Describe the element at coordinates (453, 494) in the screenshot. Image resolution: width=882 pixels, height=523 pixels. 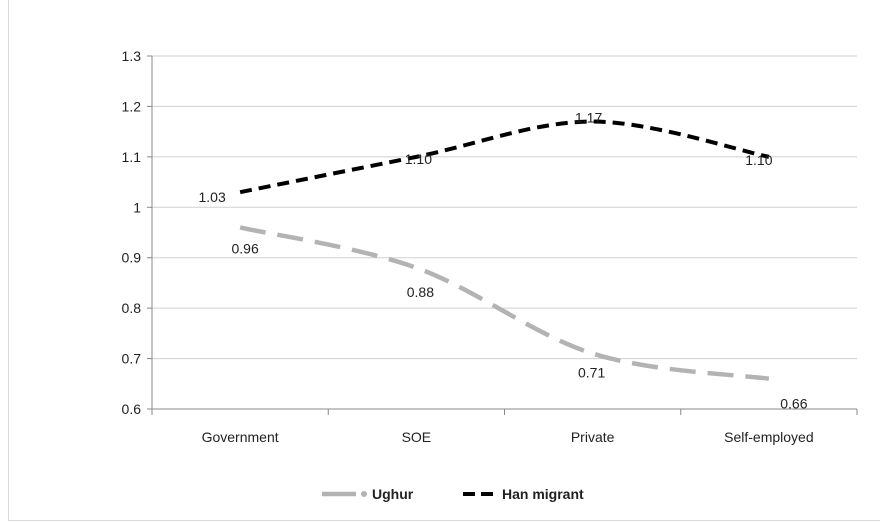
I see `legend: Ughur Han migrant` at that location.